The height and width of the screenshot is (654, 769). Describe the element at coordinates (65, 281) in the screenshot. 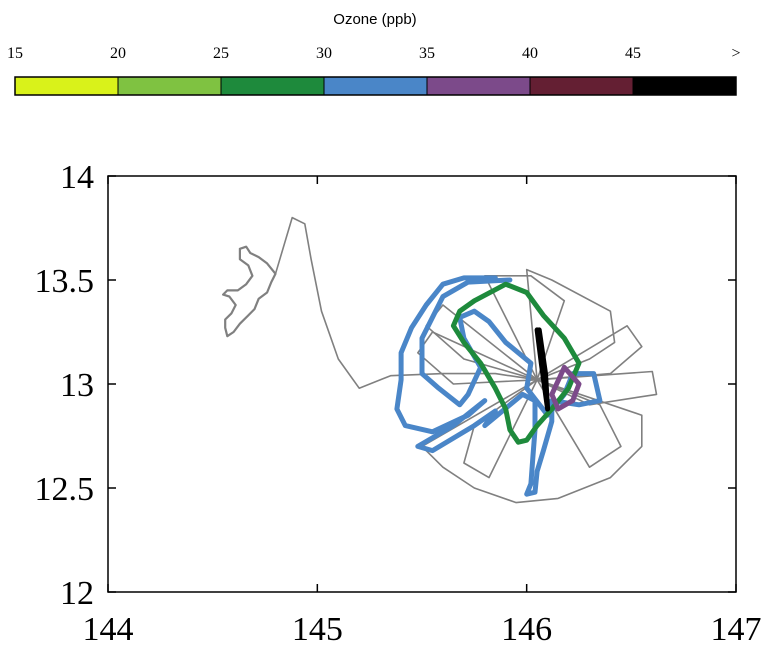

I see `y-tick-label: 13.5` at that location.